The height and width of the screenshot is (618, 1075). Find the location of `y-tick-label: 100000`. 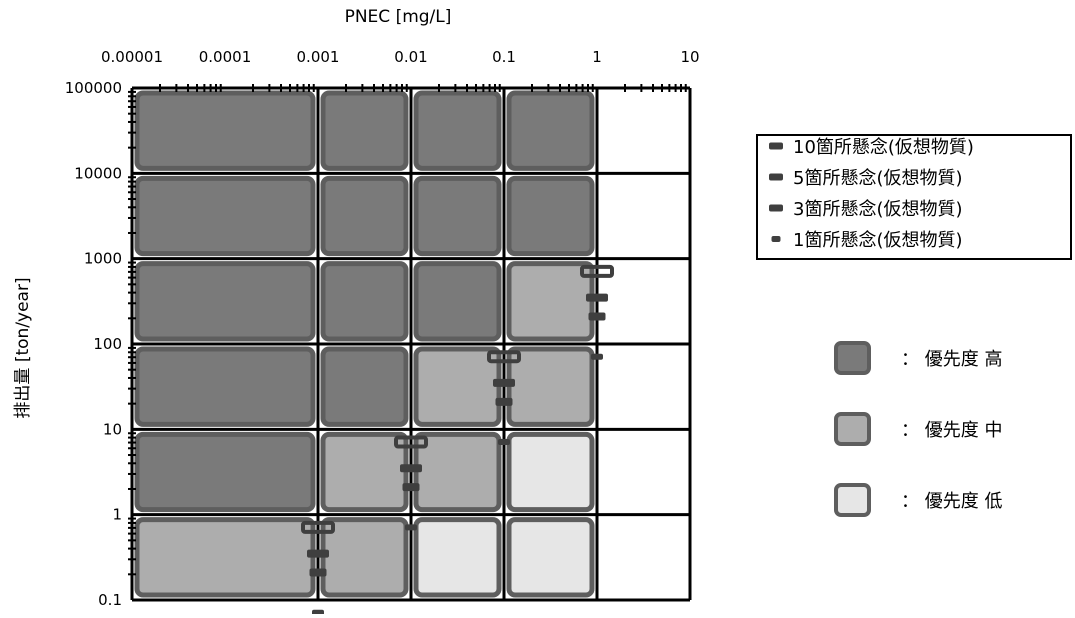

y-tick-label: 100000 is located at coordinates (93, 88).